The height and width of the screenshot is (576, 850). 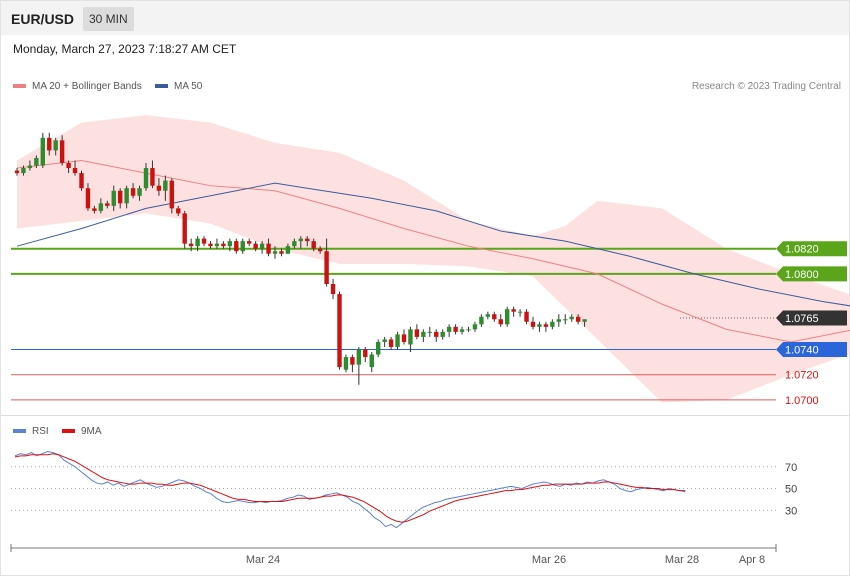 What do you see at coordinates (802, 376) in the screenshot?
I see `level-label-4: 1.0720` at bounding box center [802, 376].